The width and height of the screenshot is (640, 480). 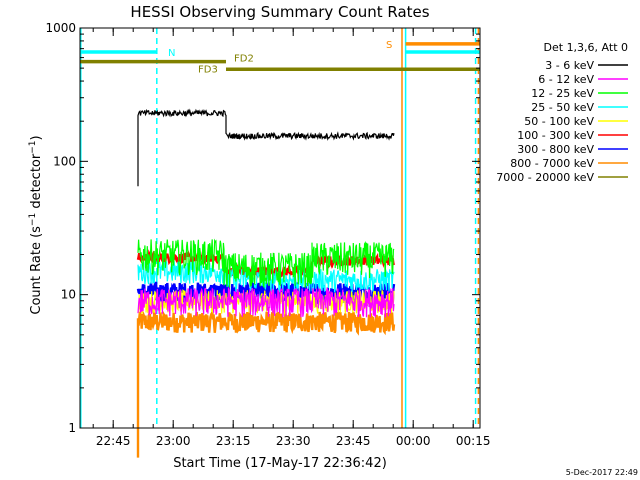 What do you see at coordinates (68, 295) in the screenshot?
I see `y-tick-label-1: 10` at bounding box center [68, 295].